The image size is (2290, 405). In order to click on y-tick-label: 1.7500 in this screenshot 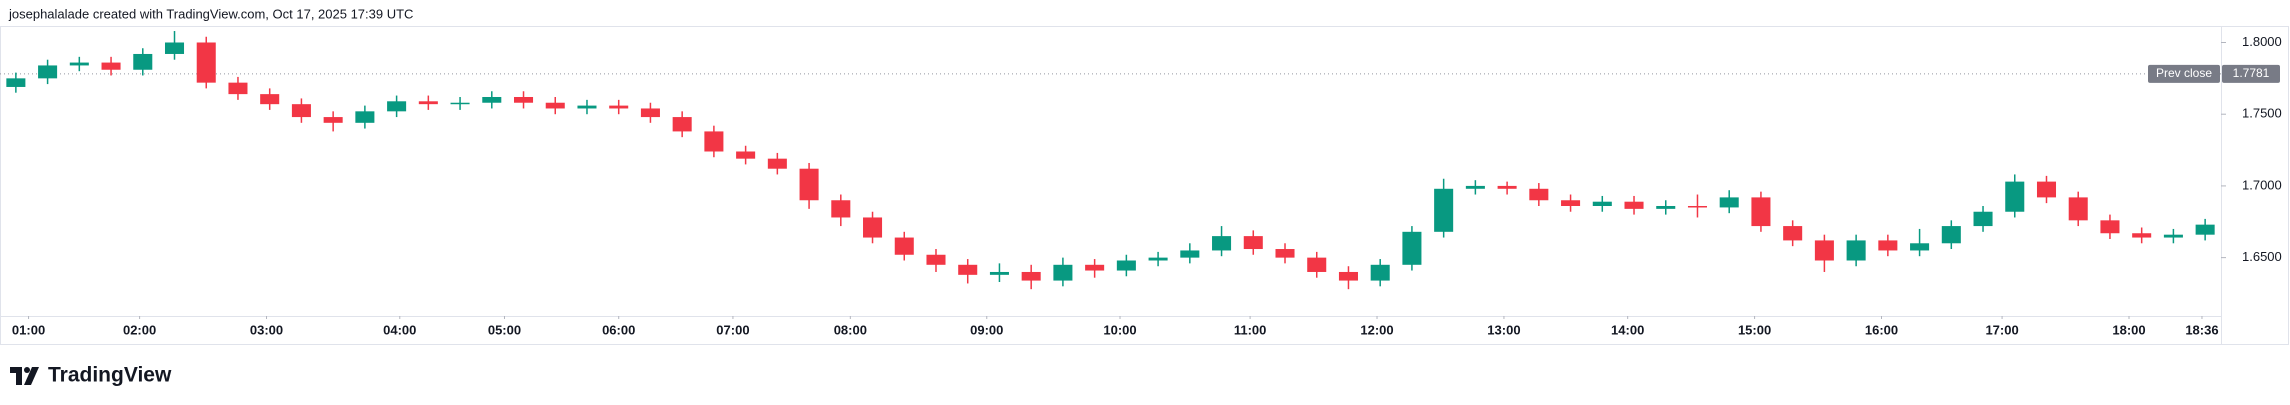, I will do `click(2262, 113)`.